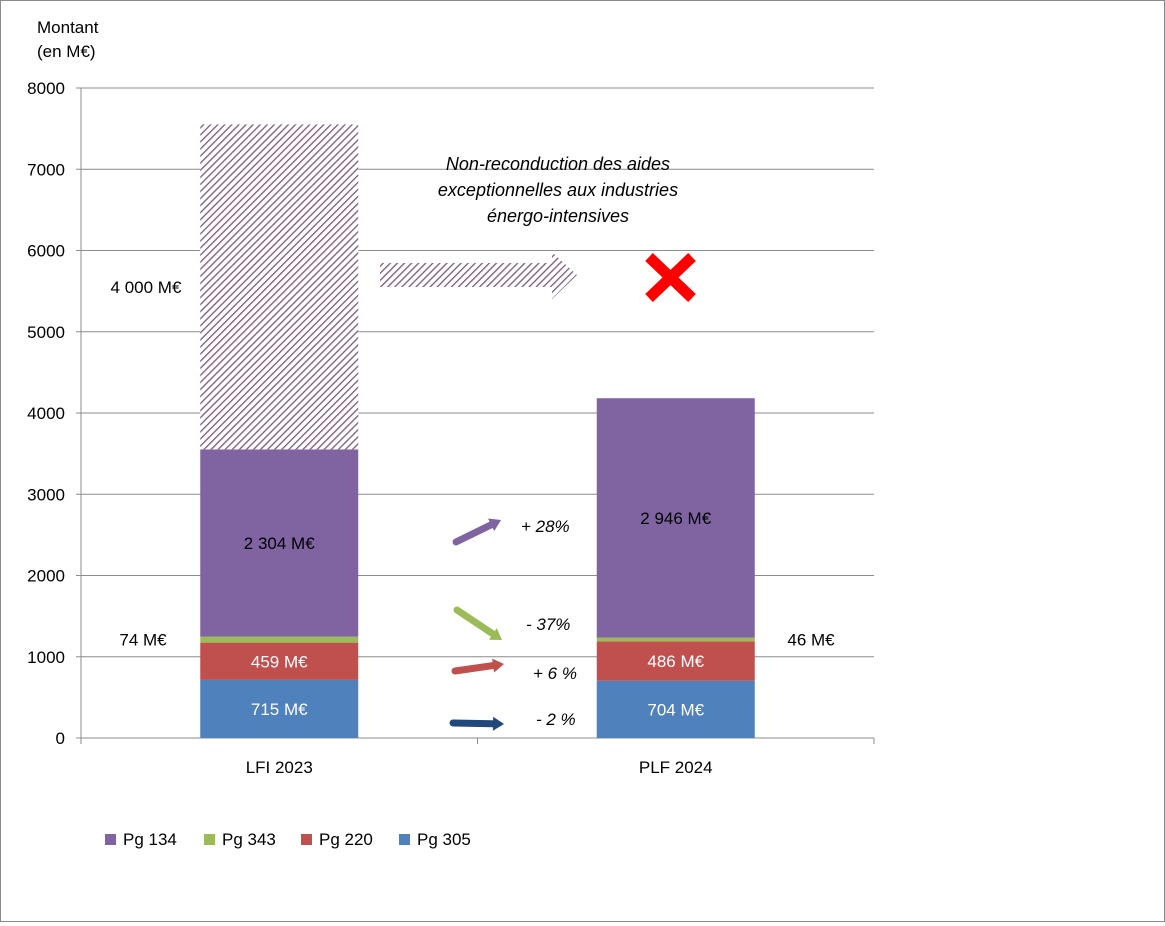  Describe the element at coordinates (558, 190) in the screenshot. I see `annotation-text: exceptionnelles aux industries` at that location.